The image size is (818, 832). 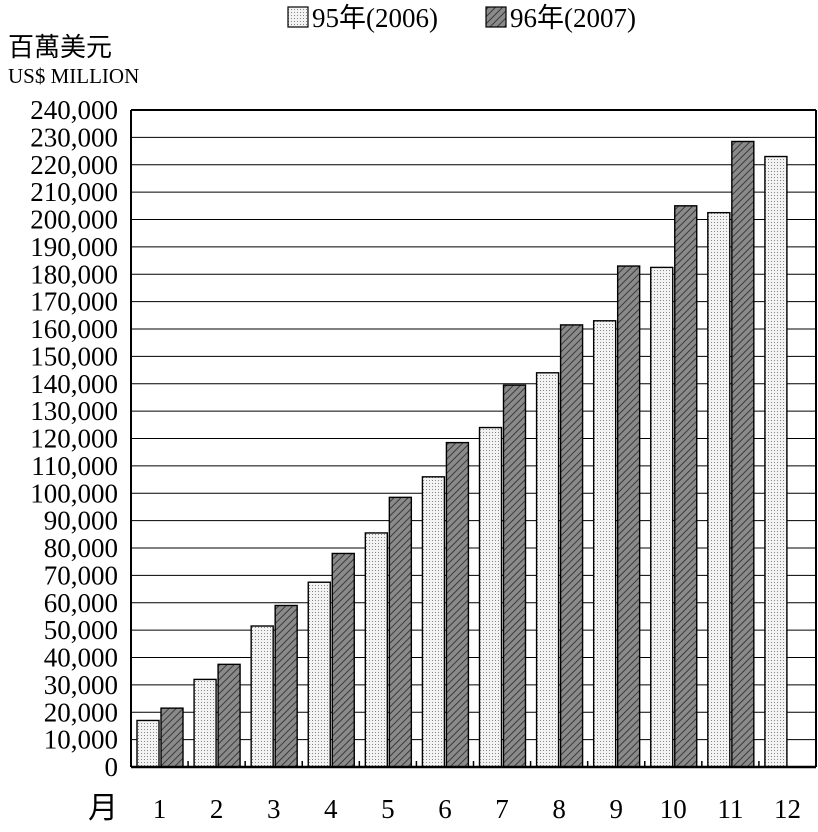 What do you see at coordinates (787, 809) in the screenshot?
I see `x-tick-label: 12` at bounding box center [787, 809].